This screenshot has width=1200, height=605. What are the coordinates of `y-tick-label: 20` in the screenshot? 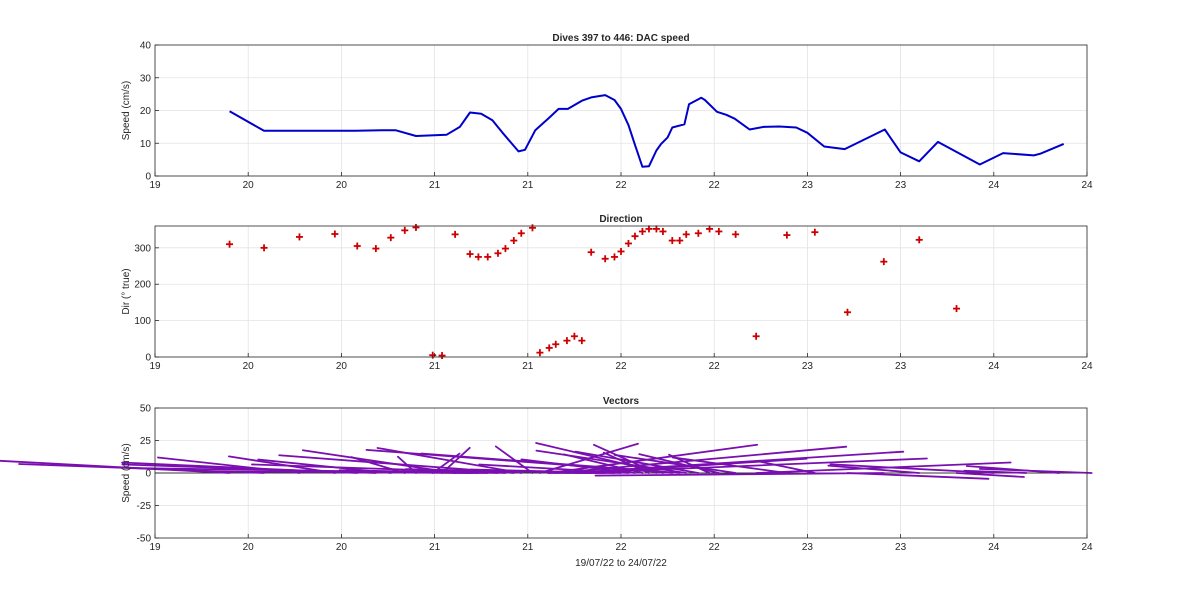 It's located at (146, 111).